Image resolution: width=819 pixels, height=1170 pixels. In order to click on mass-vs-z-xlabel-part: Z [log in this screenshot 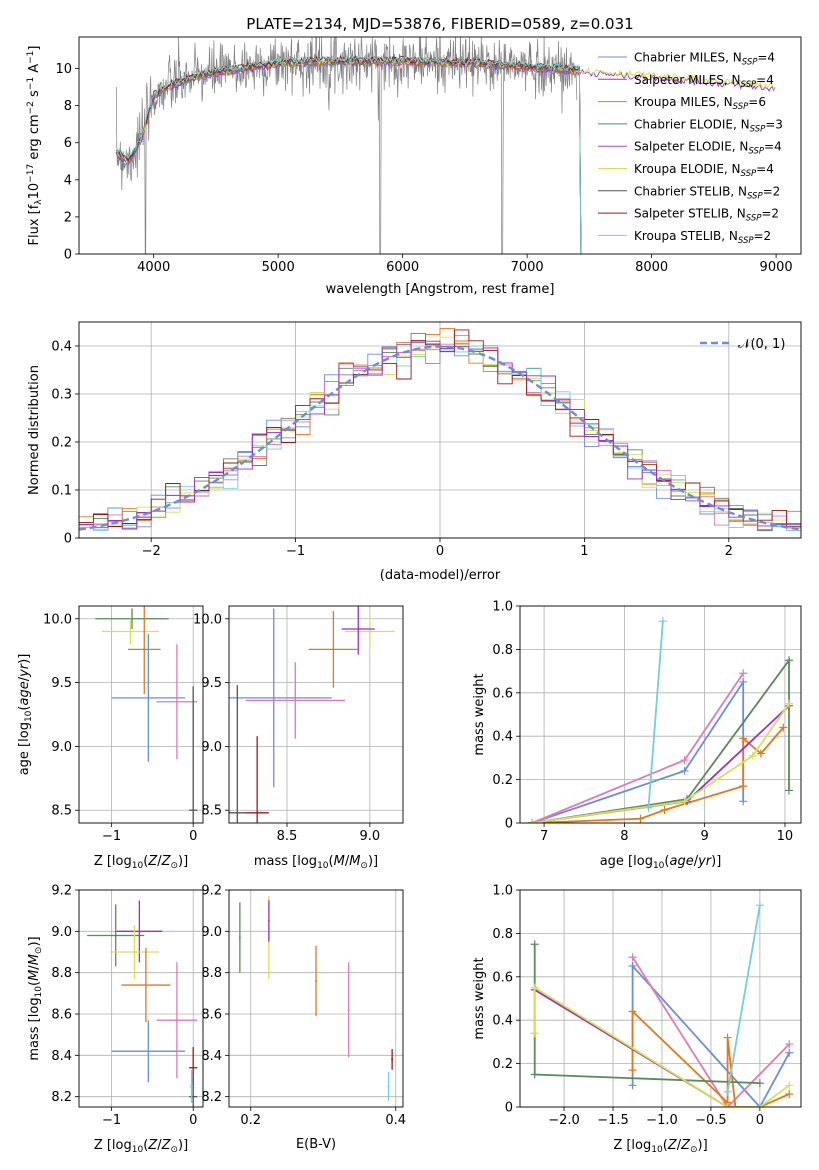, I will do `click(113, 1145)`.